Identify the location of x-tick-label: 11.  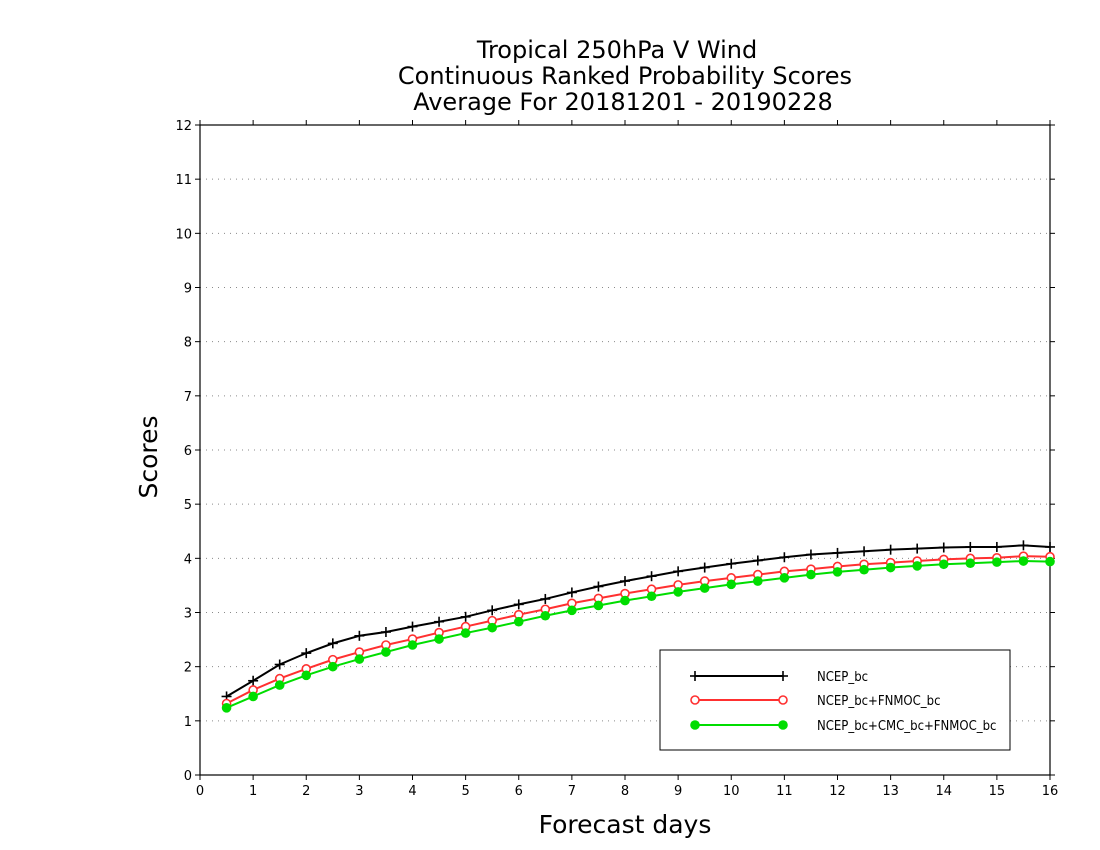
(784, 791).